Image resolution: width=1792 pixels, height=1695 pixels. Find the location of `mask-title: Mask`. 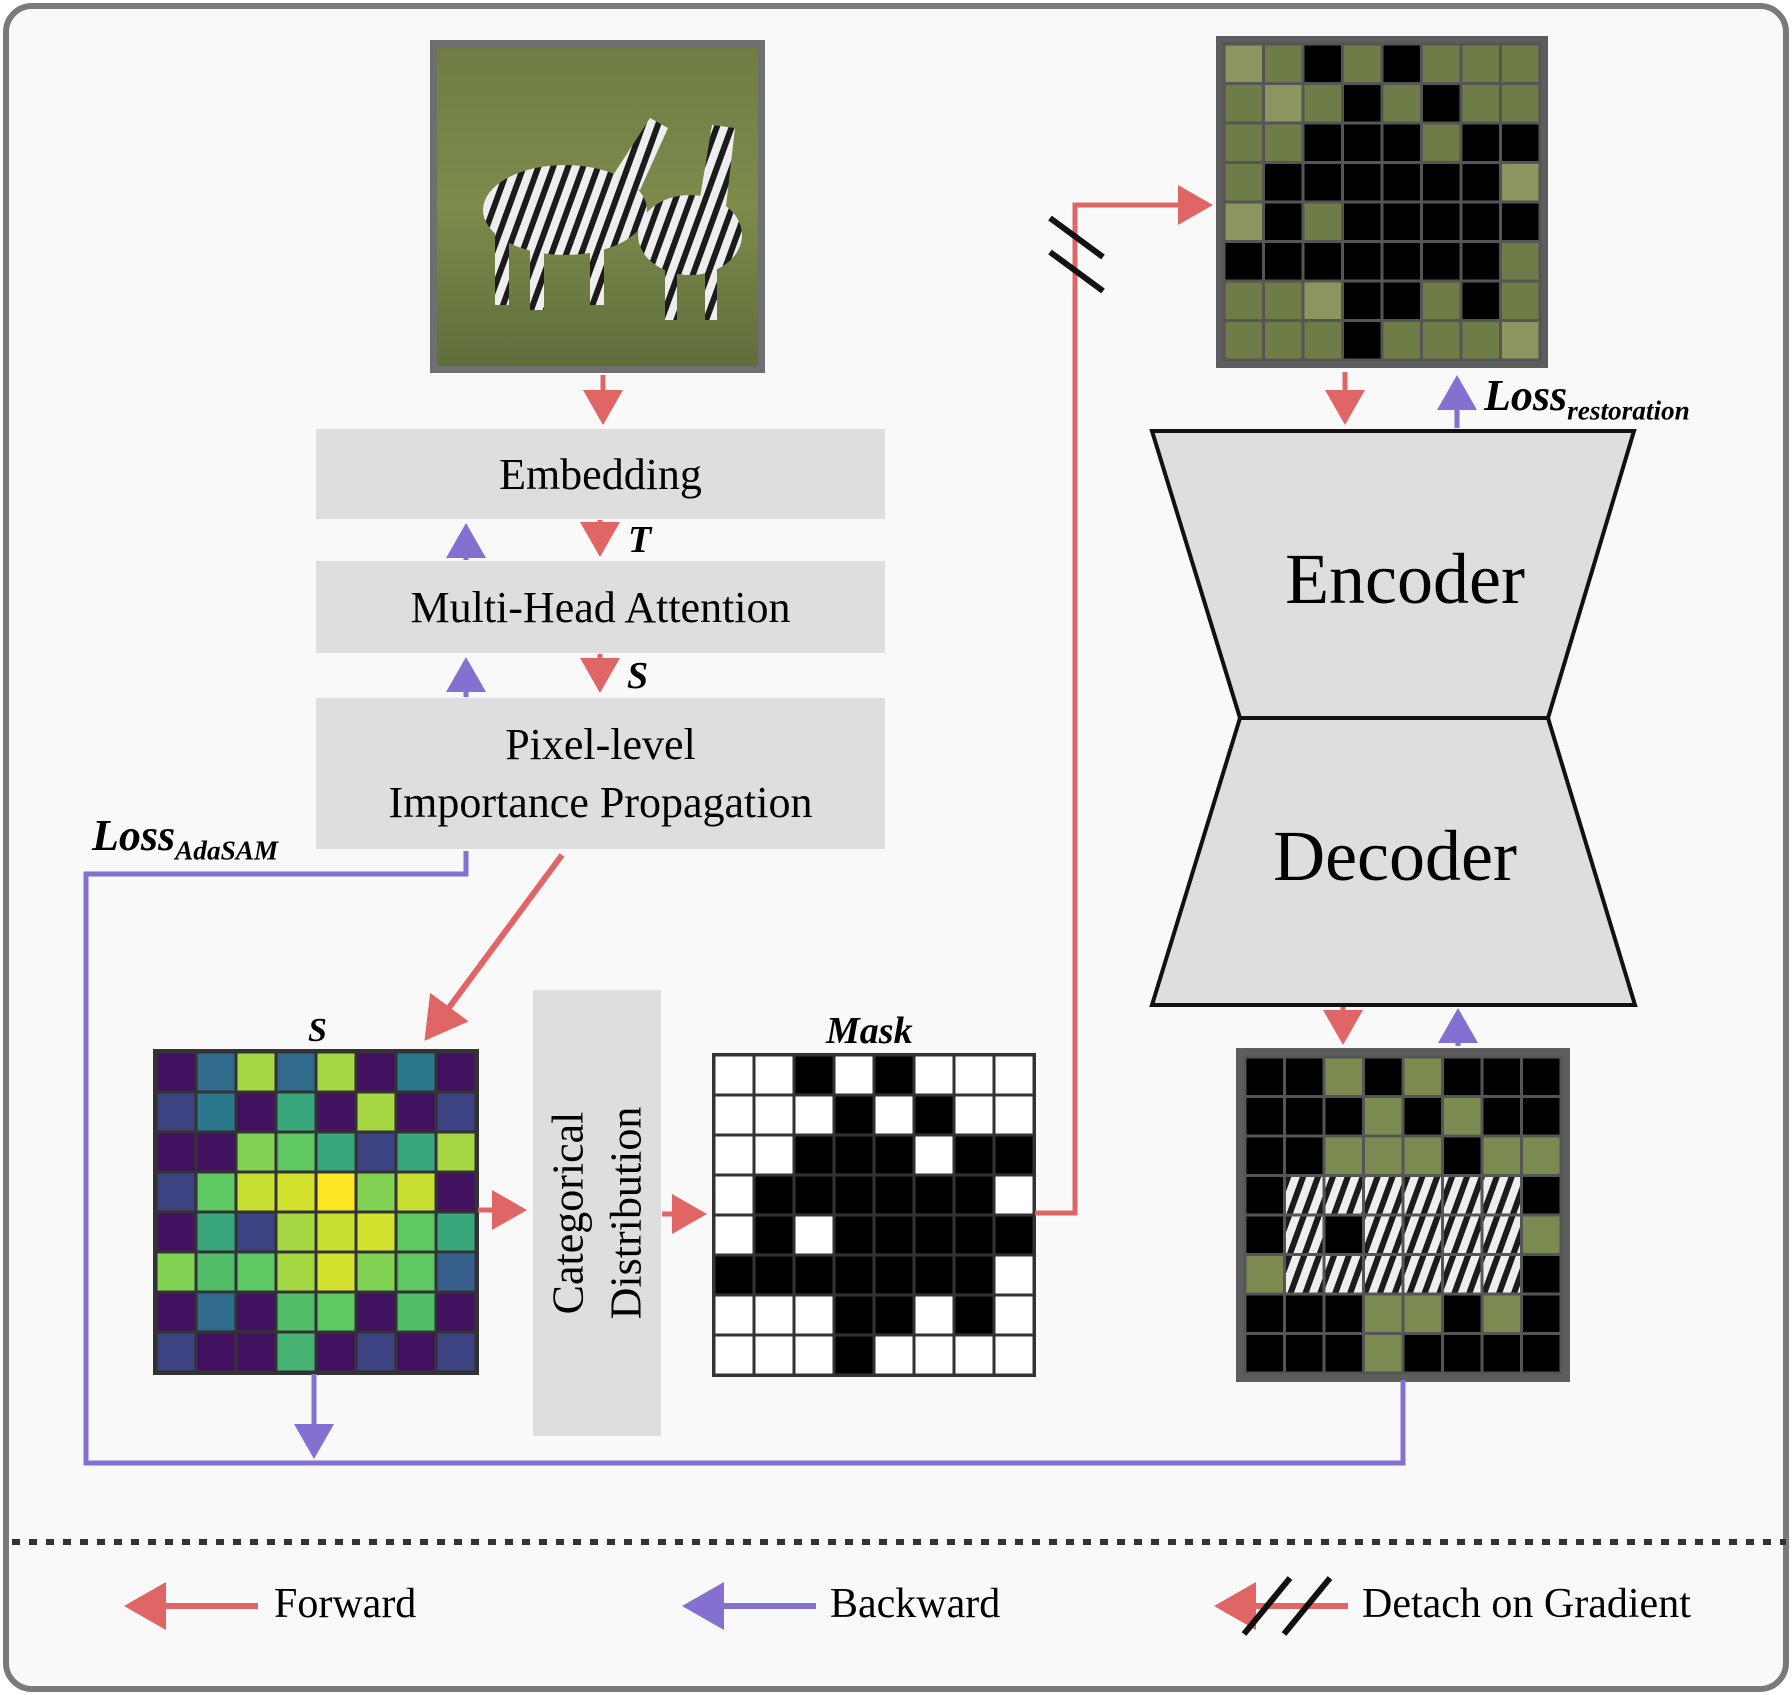

mask-title: Mask is located at coordinates (869, 1031).